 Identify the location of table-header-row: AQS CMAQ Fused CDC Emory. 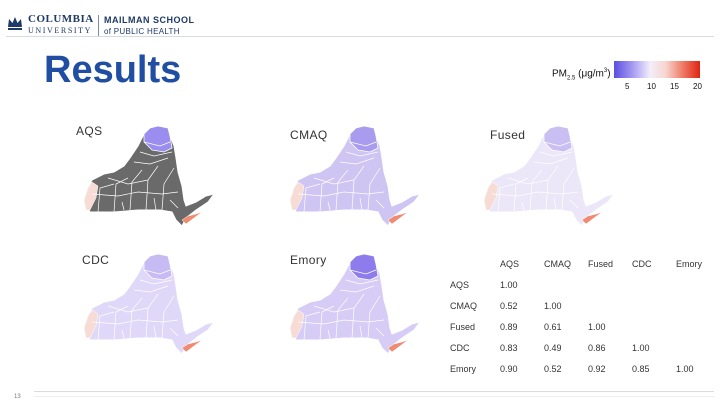
(585, 263).